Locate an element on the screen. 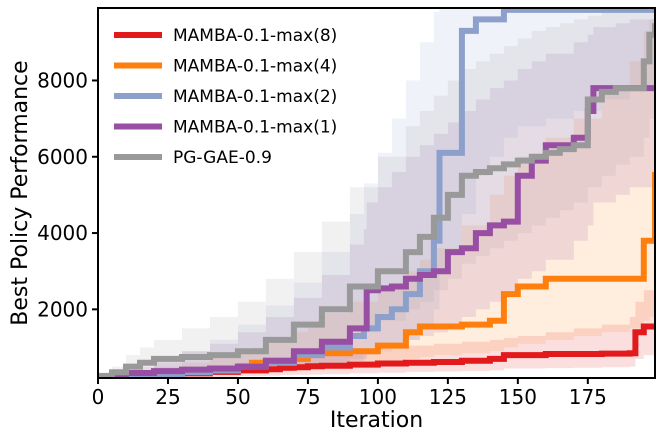  legend-label-mamba-0-1-max-8: MAMBA-0.1-max(8) is located at coordinates (255, 36).